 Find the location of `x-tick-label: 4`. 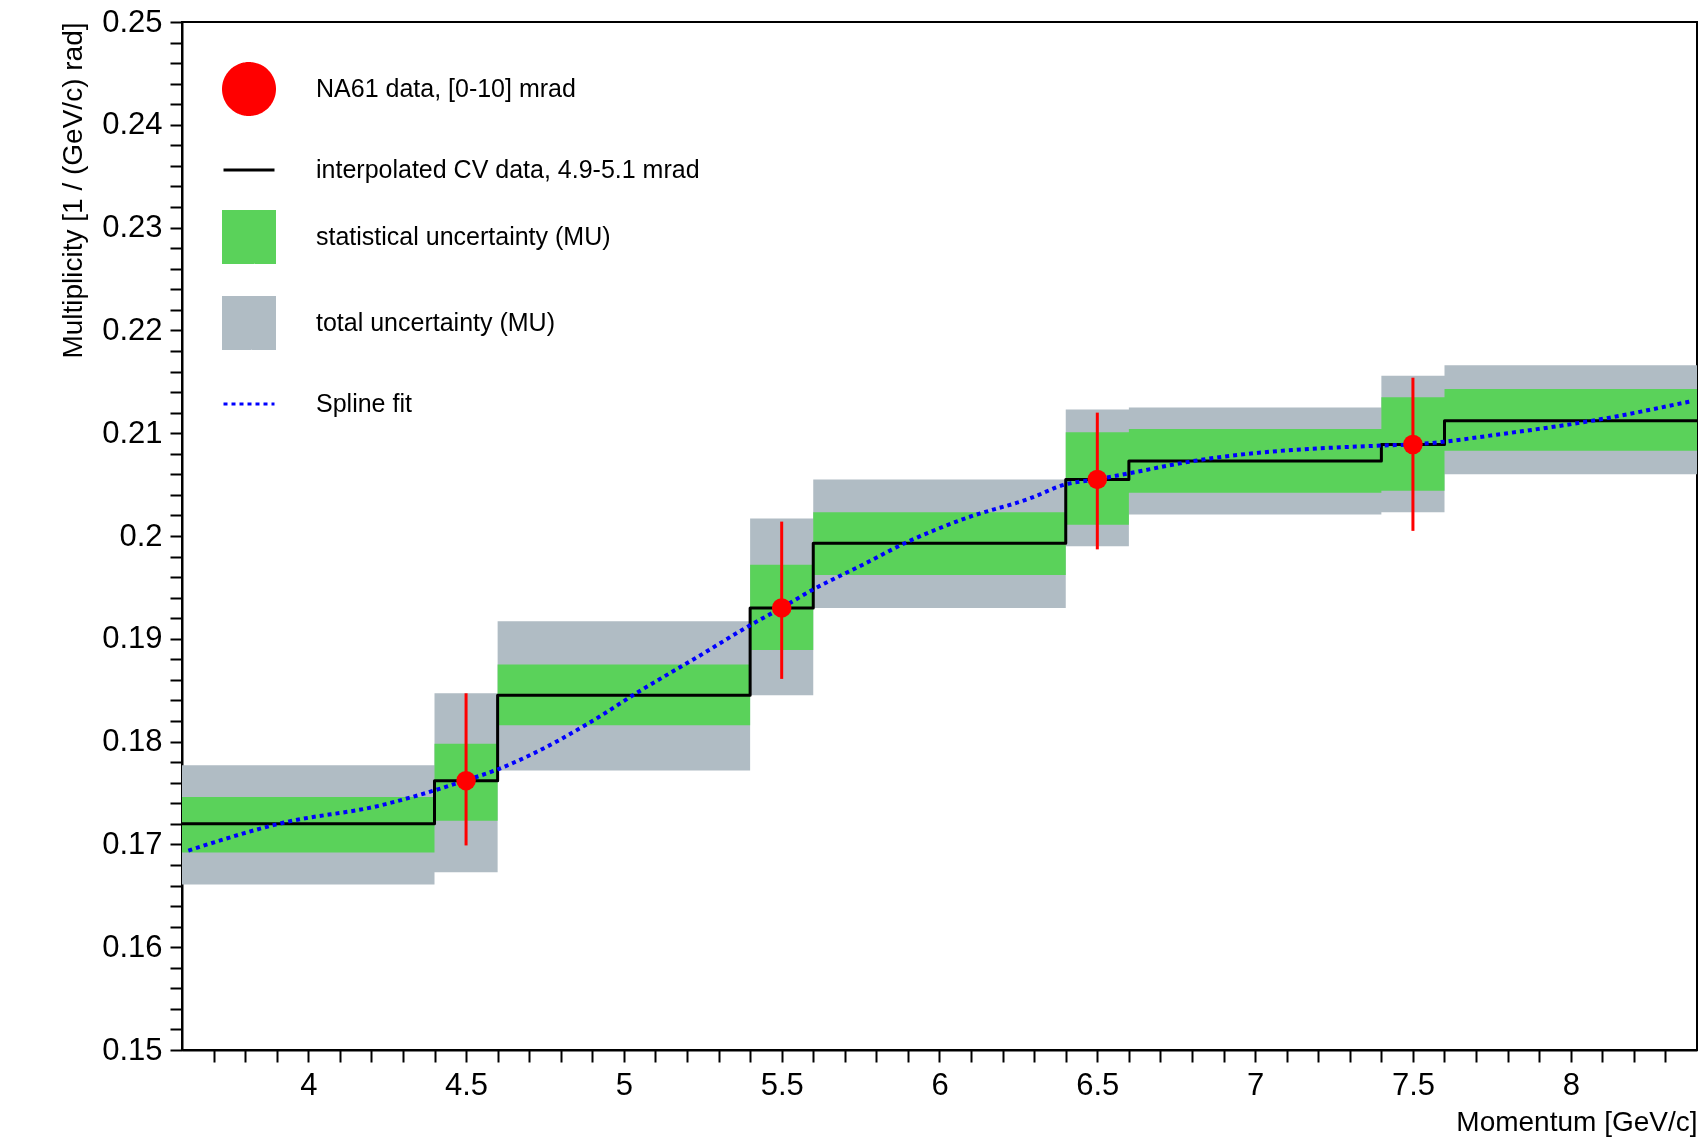

x-tick-label: 4 is located at coordinates (309, 1084).